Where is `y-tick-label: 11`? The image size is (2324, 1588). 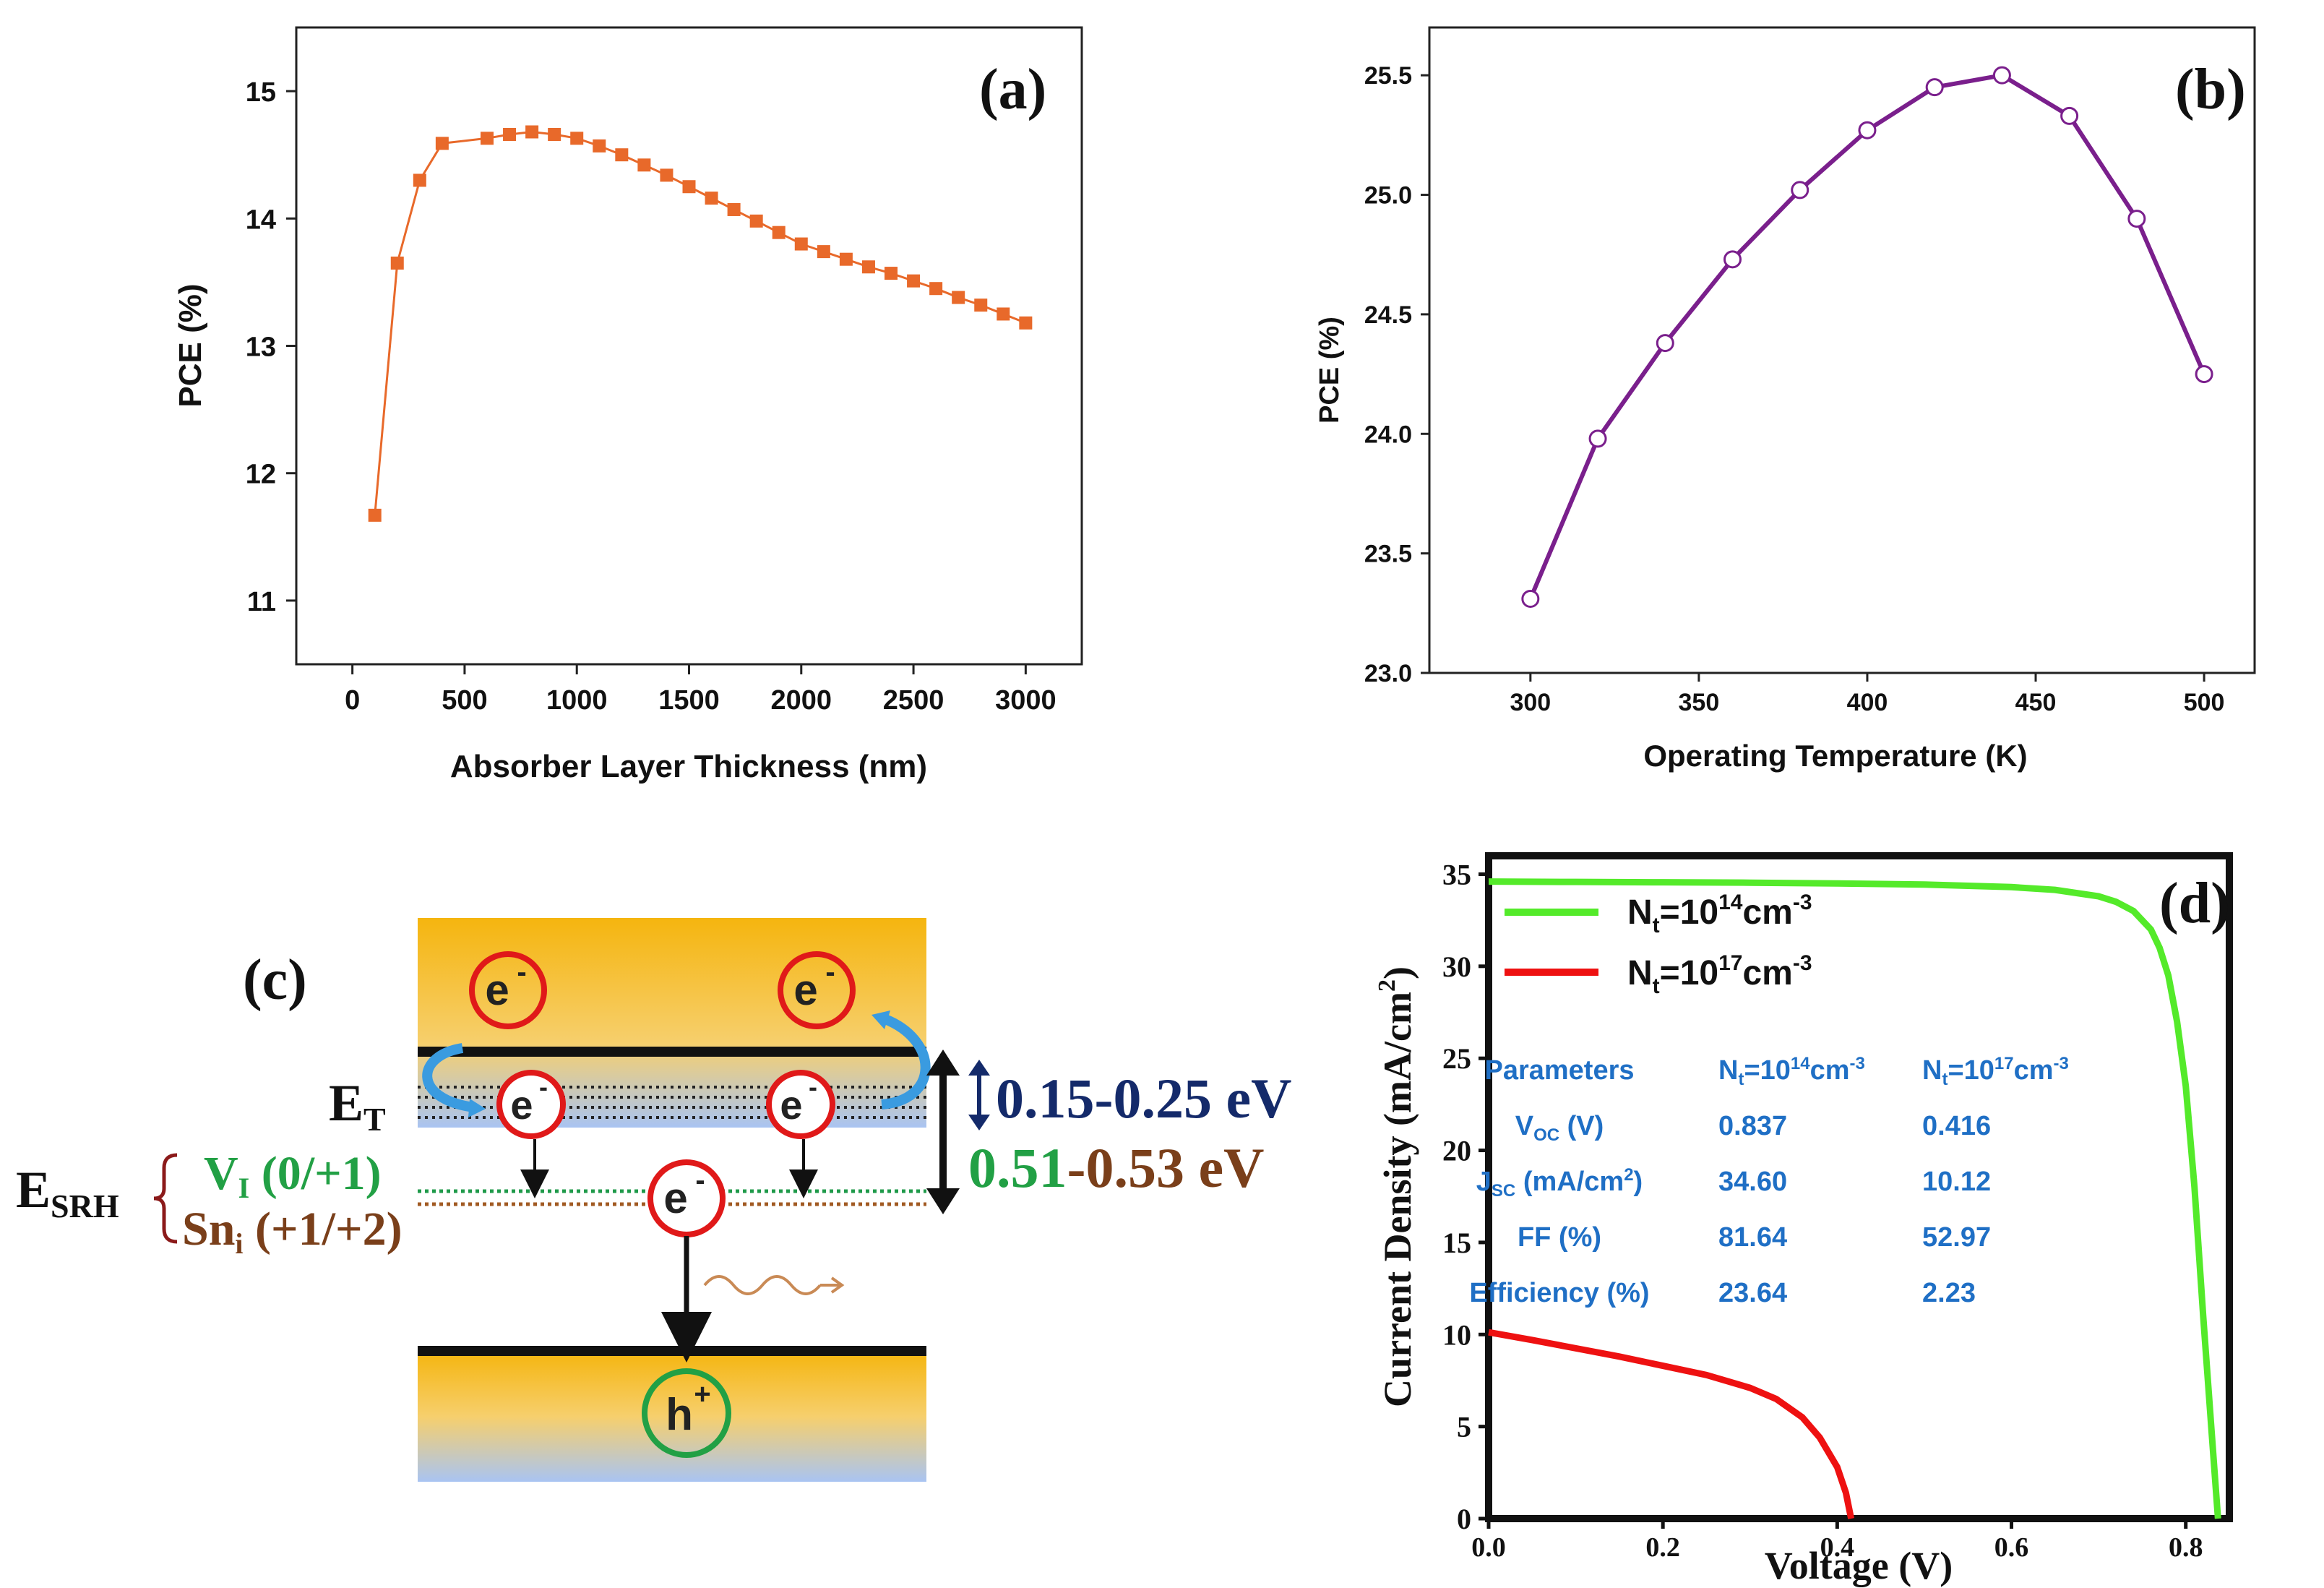
y-tick-label: 11 is located at coordinates (261, 602).